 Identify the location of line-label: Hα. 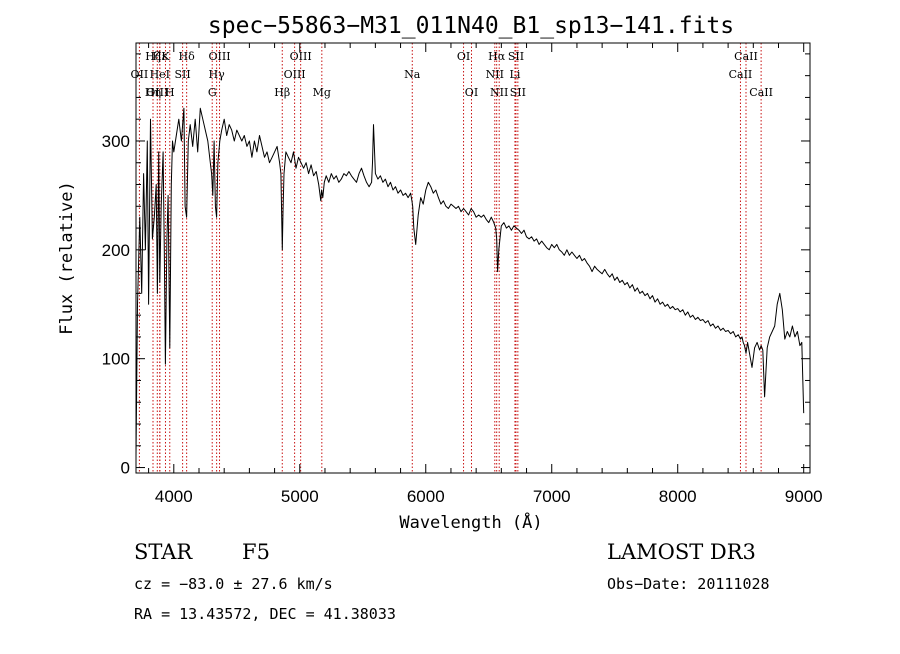
(497, 56).